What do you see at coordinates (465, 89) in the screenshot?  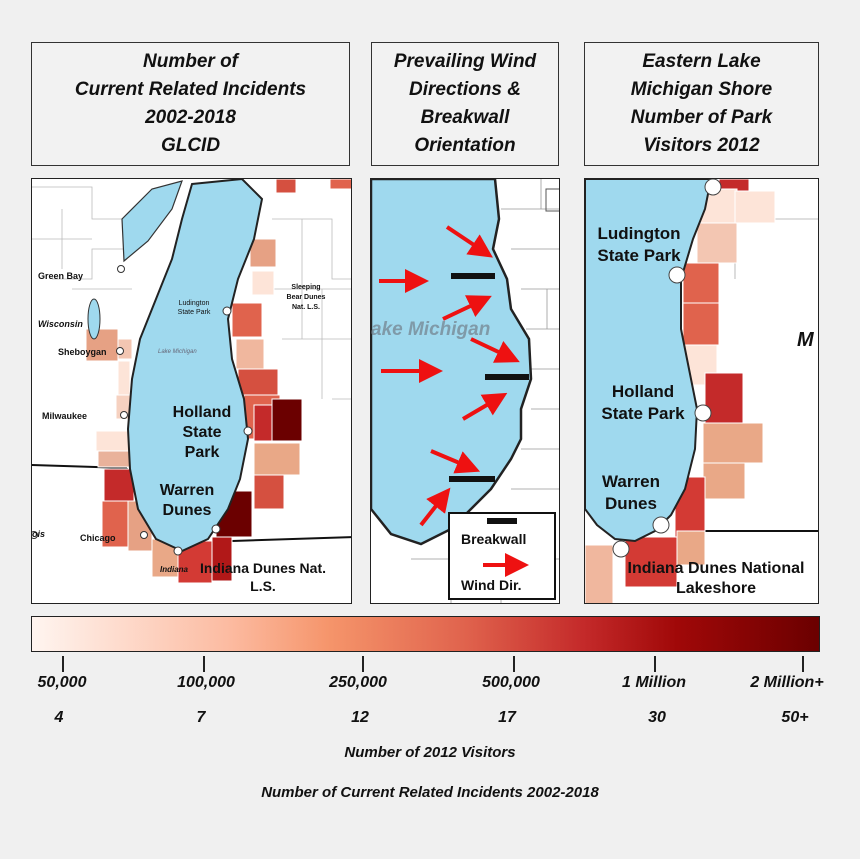 I see `title-line: Directions &` at bounding box center [465, 89].